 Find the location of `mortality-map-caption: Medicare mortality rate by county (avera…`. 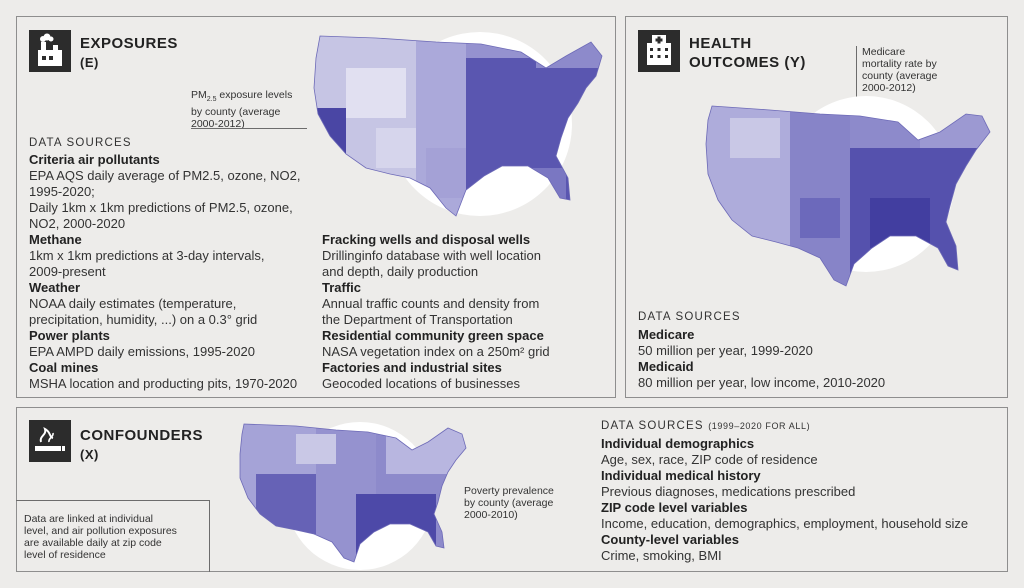

mortality-map-caption: Medicare mortality rate by county (avera… is located at coordinates (900, 70).